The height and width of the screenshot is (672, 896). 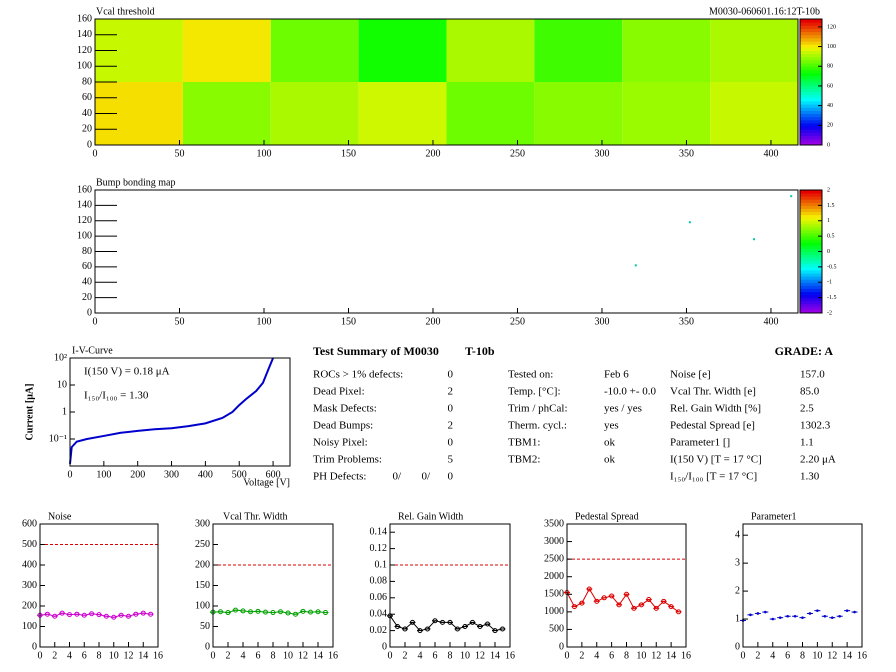 What do you see at coordinates (273, 474) in the screenshot?
I see `x-tick-label: 600` at bounding box center [273, 474].